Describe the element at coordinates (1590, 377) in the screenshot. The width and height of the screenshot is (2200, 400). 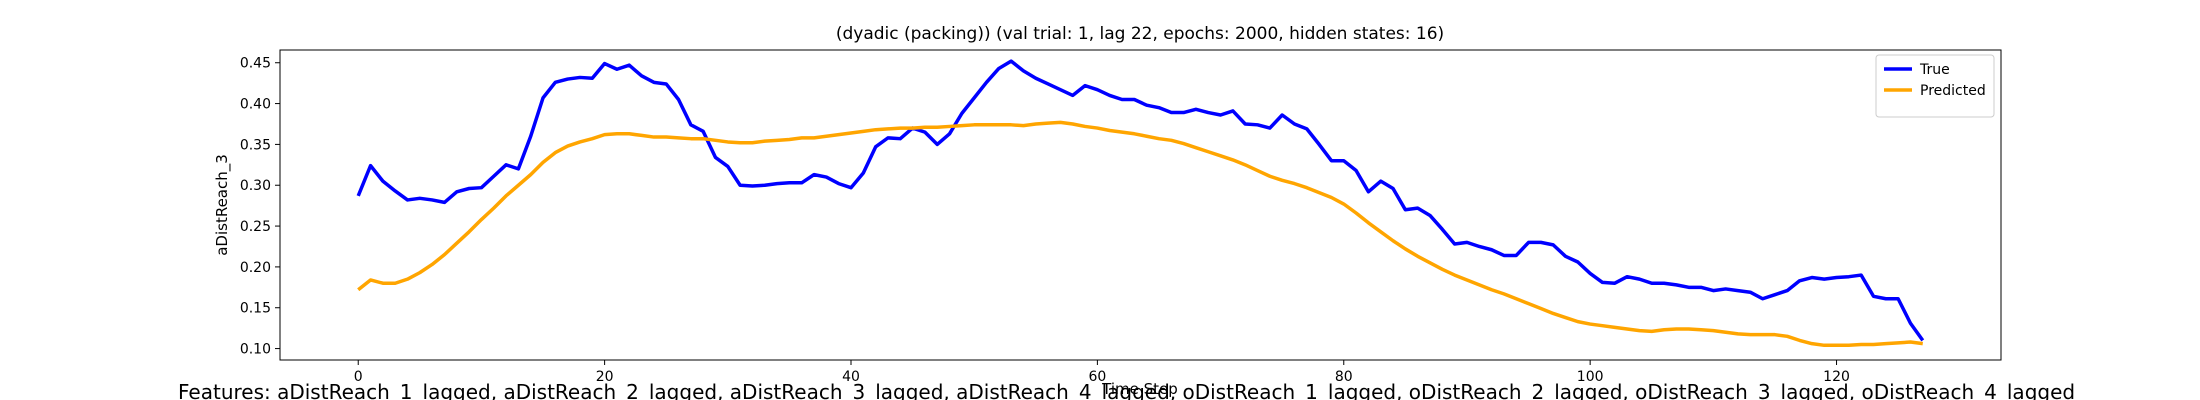
I see `x-tick-label: 100` at that location.